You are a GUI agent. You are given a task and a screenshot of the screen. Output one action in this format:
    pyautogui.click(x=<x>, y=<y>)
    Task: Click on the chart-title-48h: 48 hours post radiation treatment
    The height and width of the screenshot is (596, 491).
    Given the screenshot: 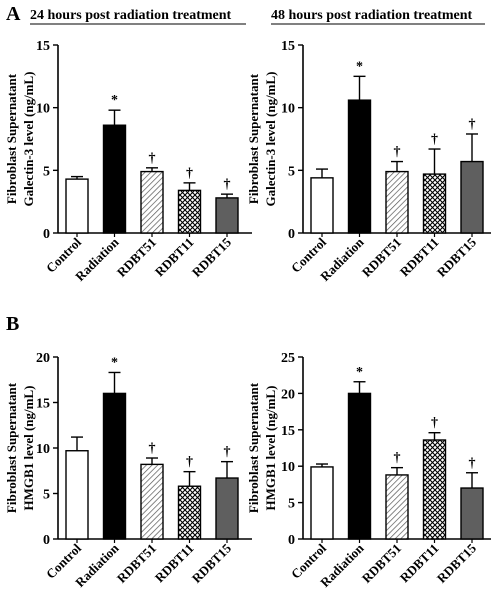 What is the action you would take?
    pyautogui.click(x=372, y=15)
    